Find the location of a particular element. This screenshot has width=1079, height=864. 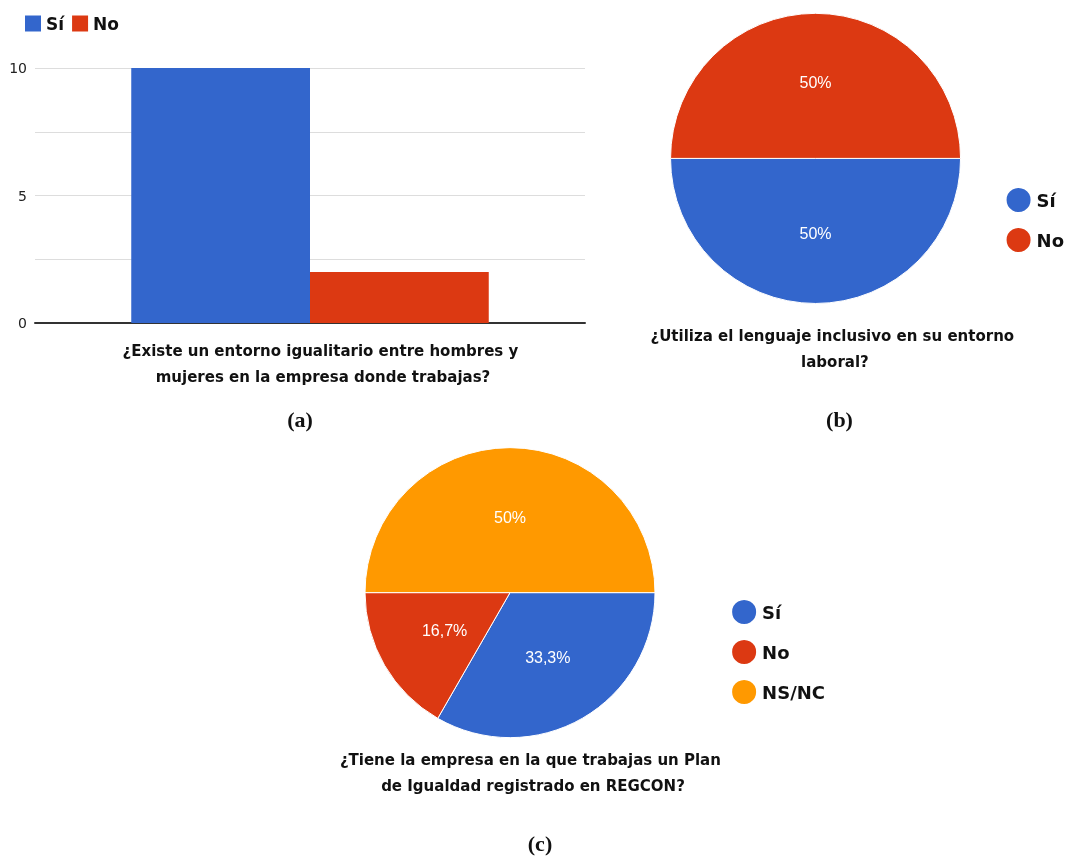

text: (a) is located at coordinates (300, 419).